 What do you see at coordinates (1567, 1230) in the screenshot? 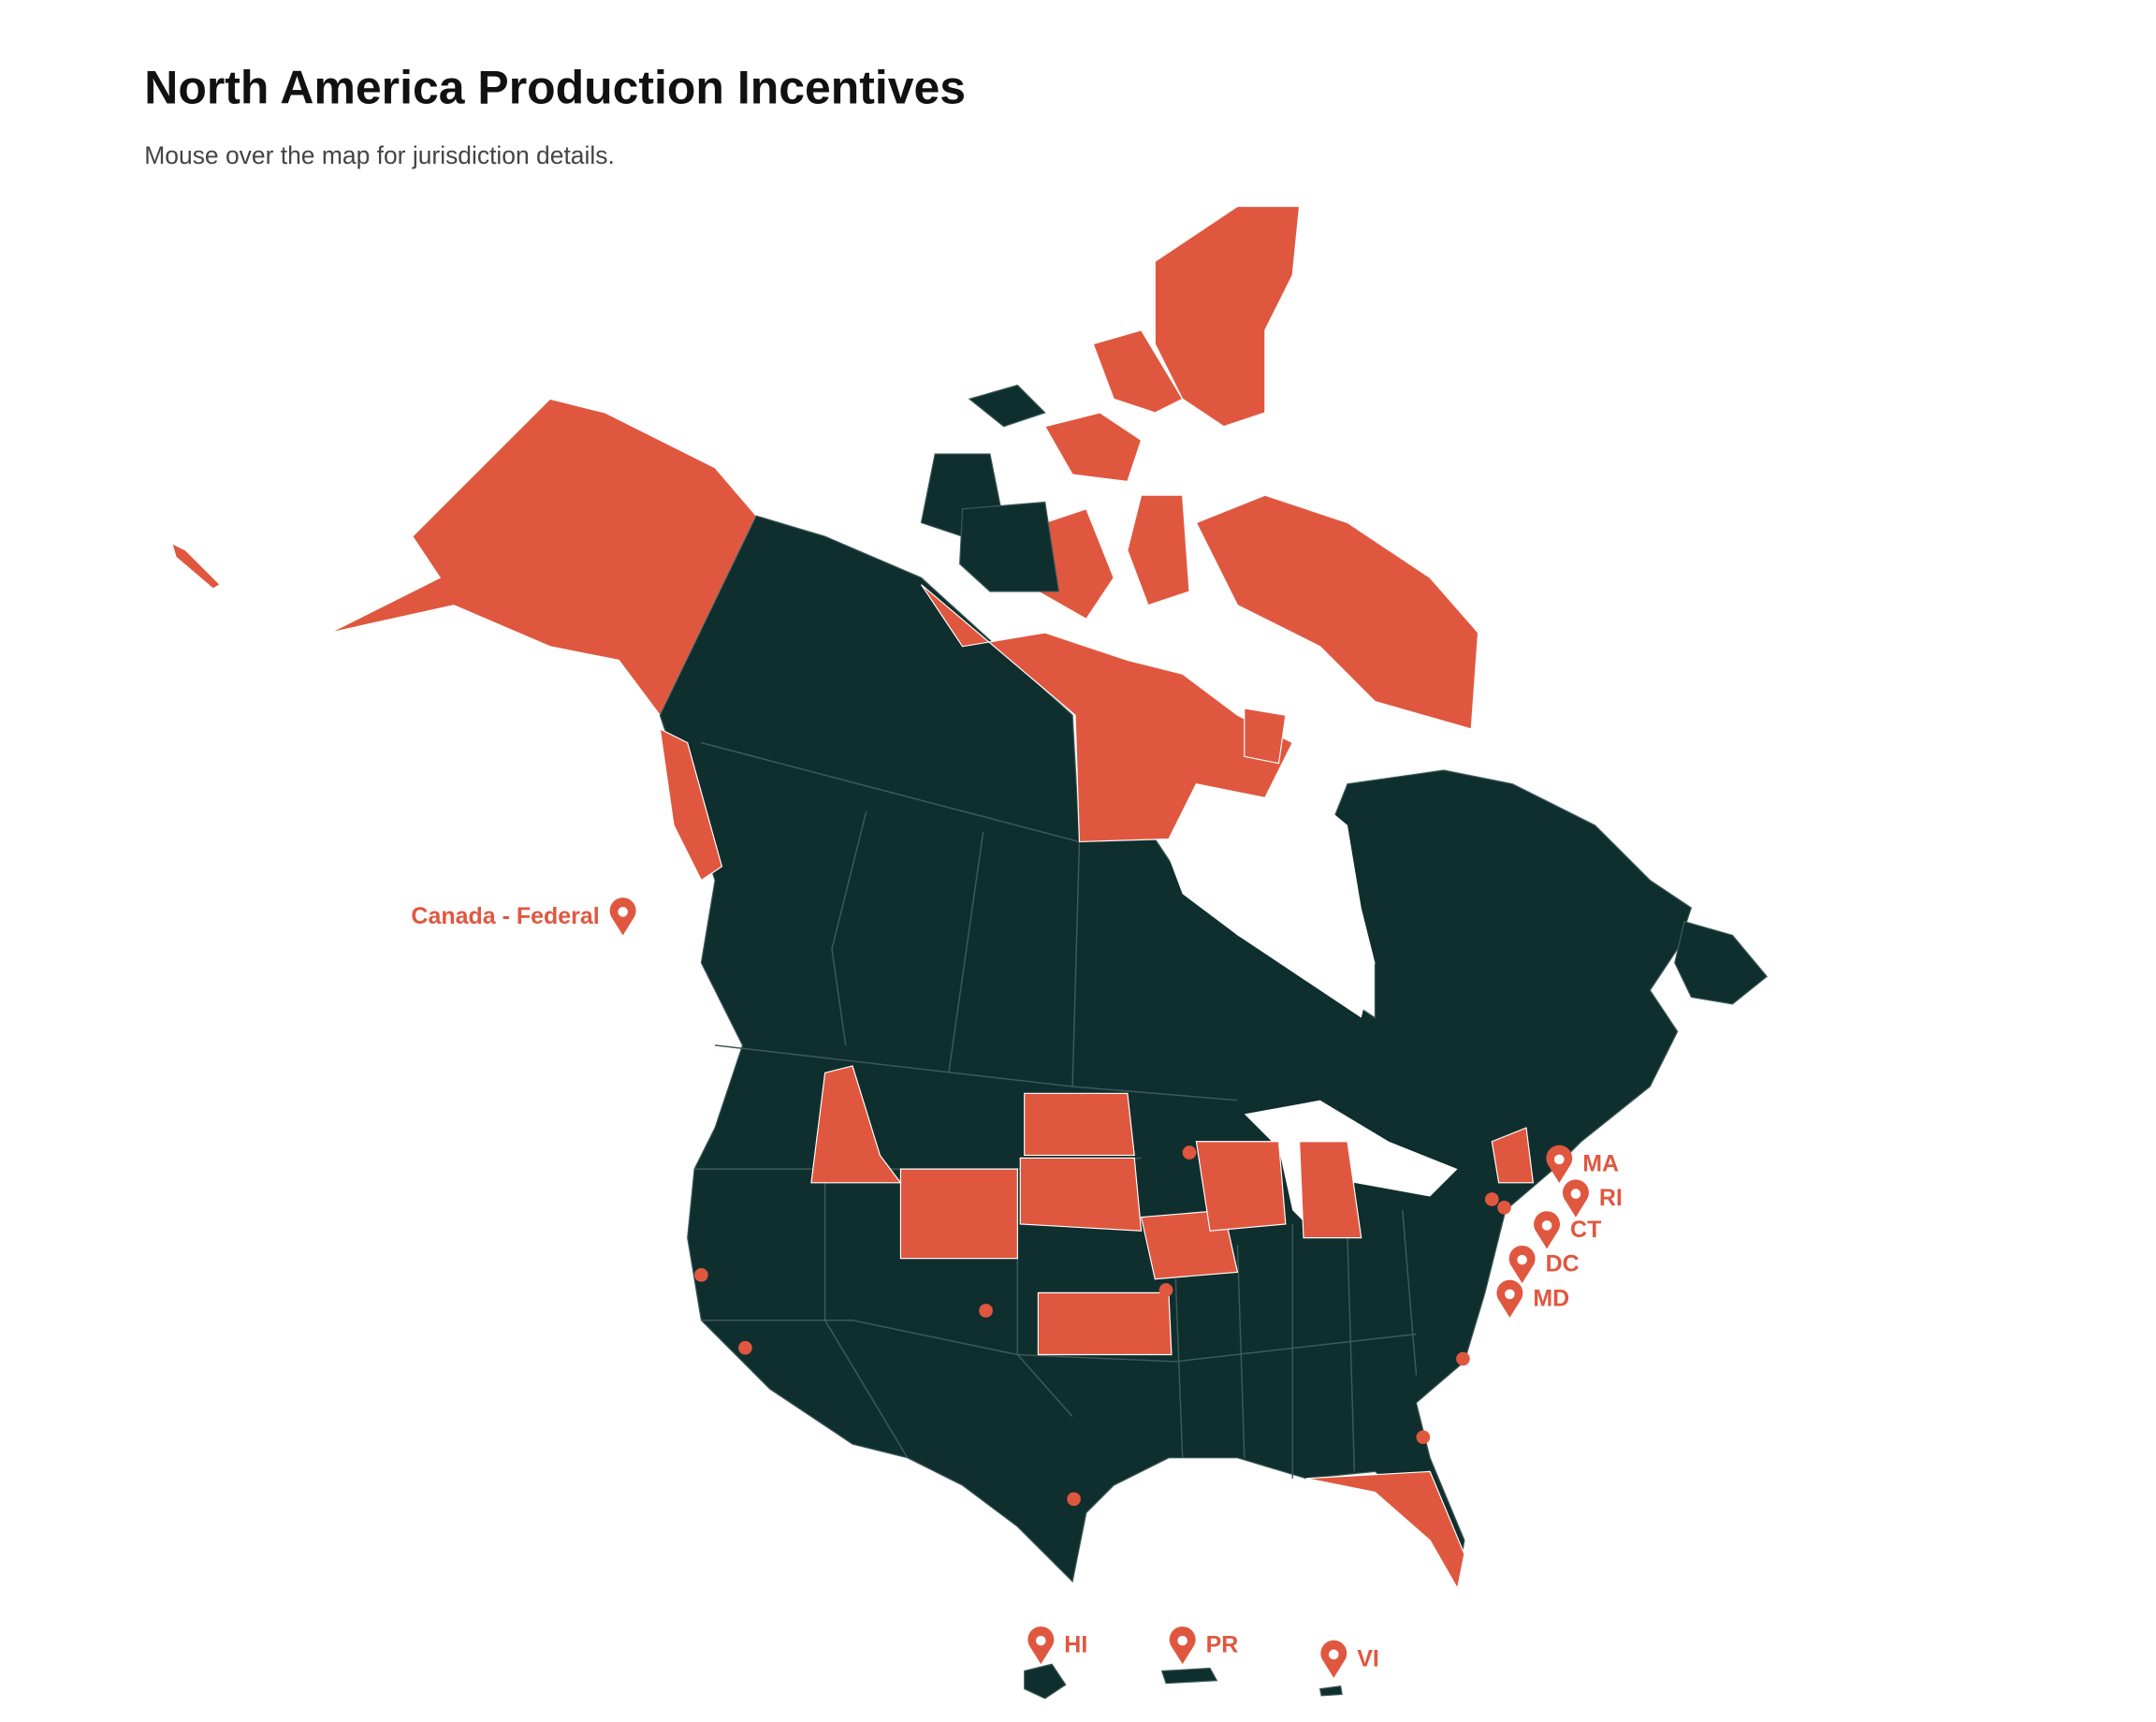
I see `location-pin: CT` at bounding box center [1567, 1230].